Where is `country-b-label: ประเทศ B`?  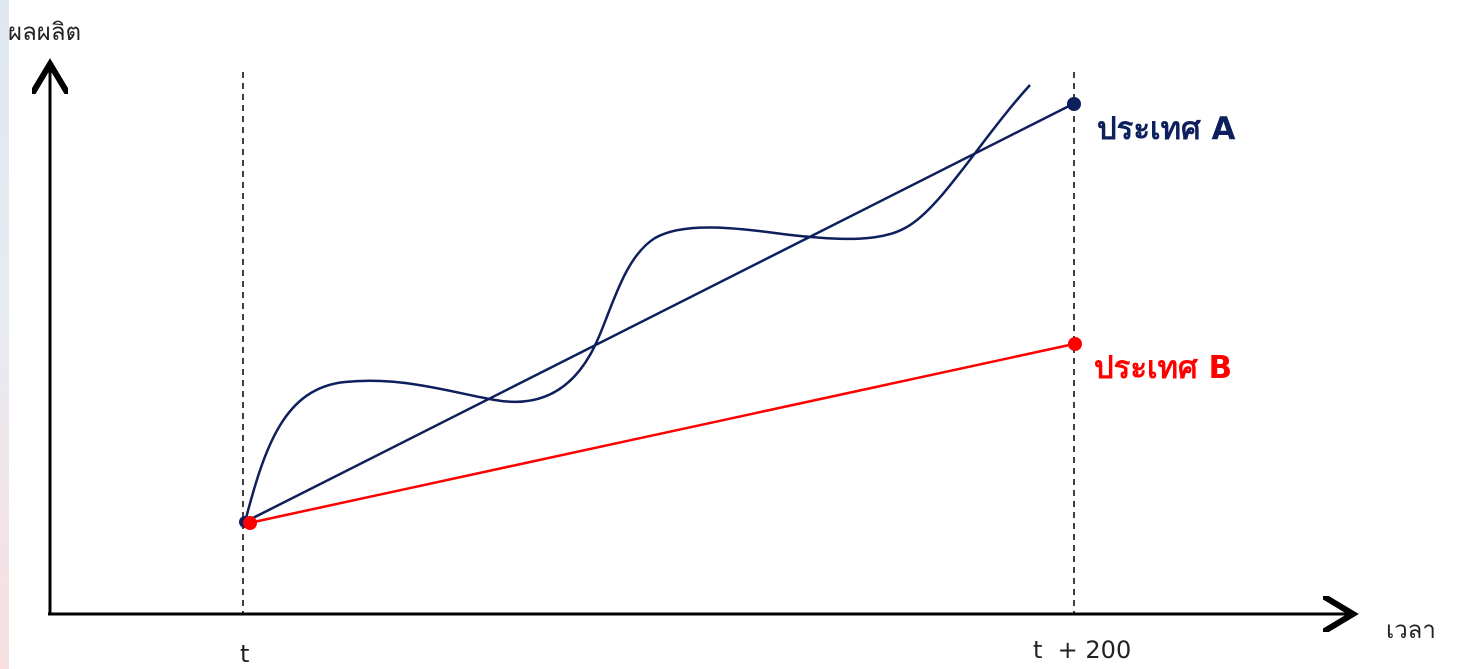 country-b-label: ประเทศ B is located at coordinates (1163, 367).